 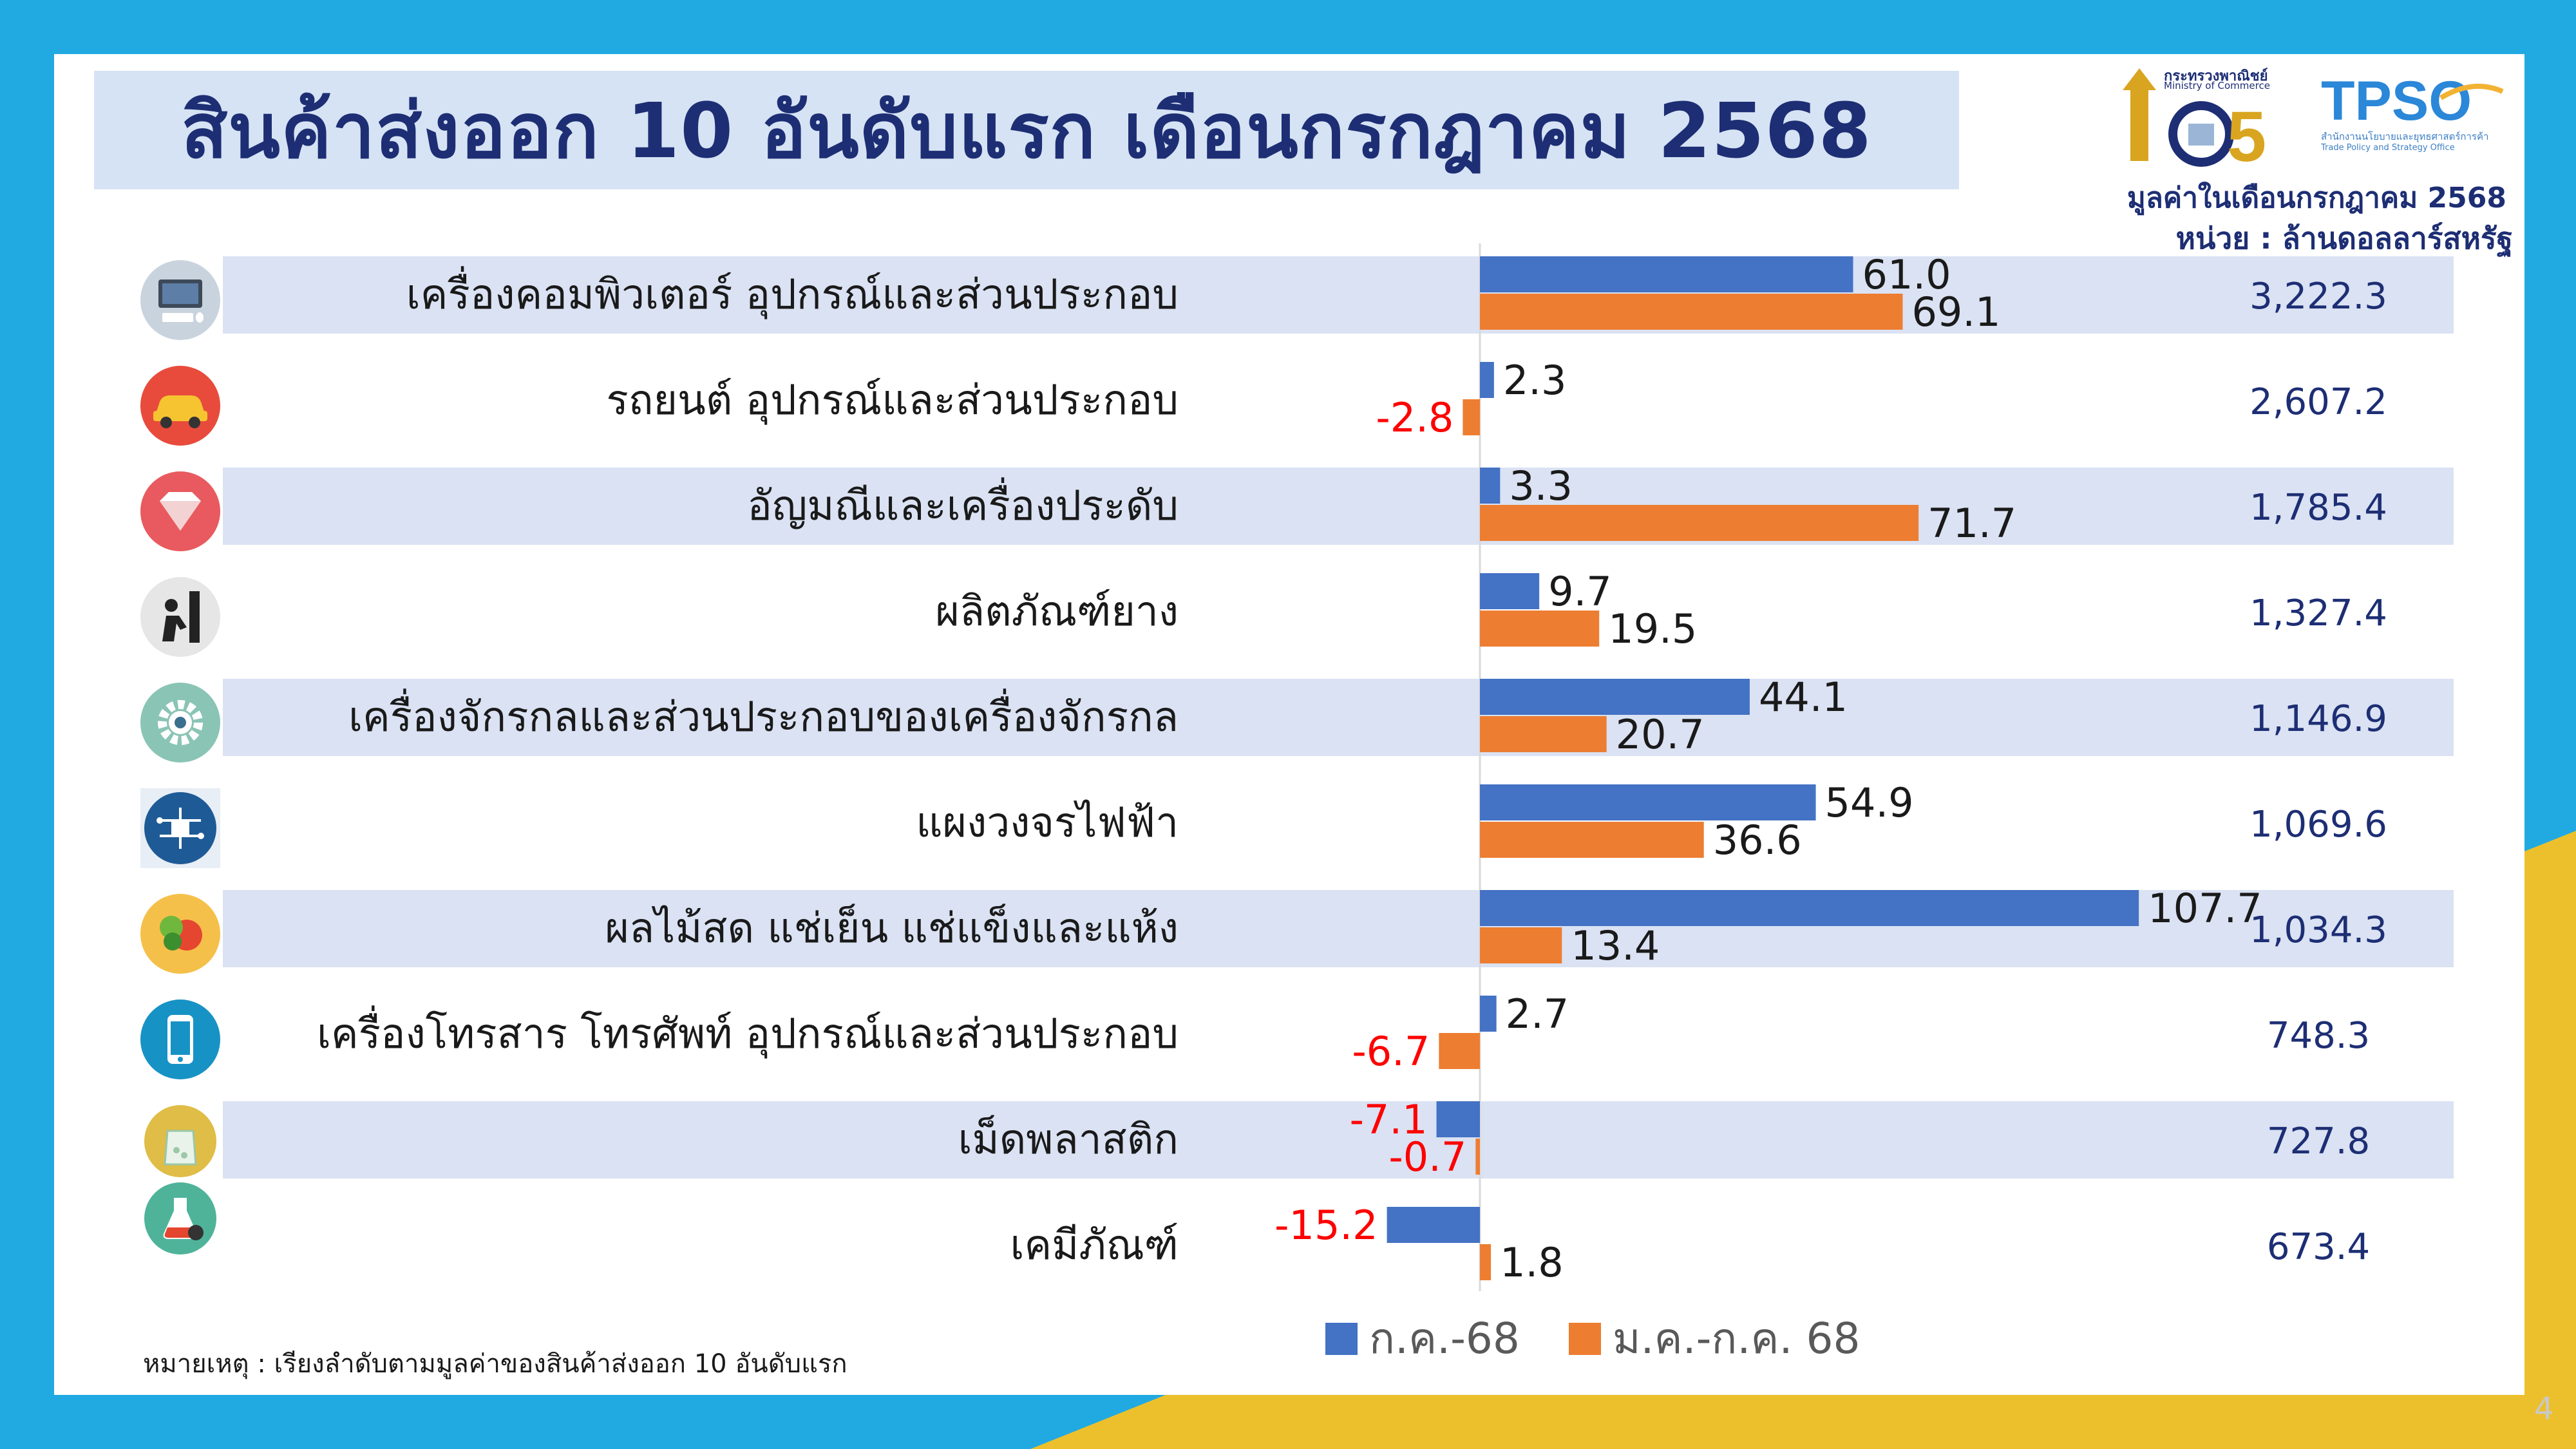 I want to click on computer-icon, so click(x=180, y=300).